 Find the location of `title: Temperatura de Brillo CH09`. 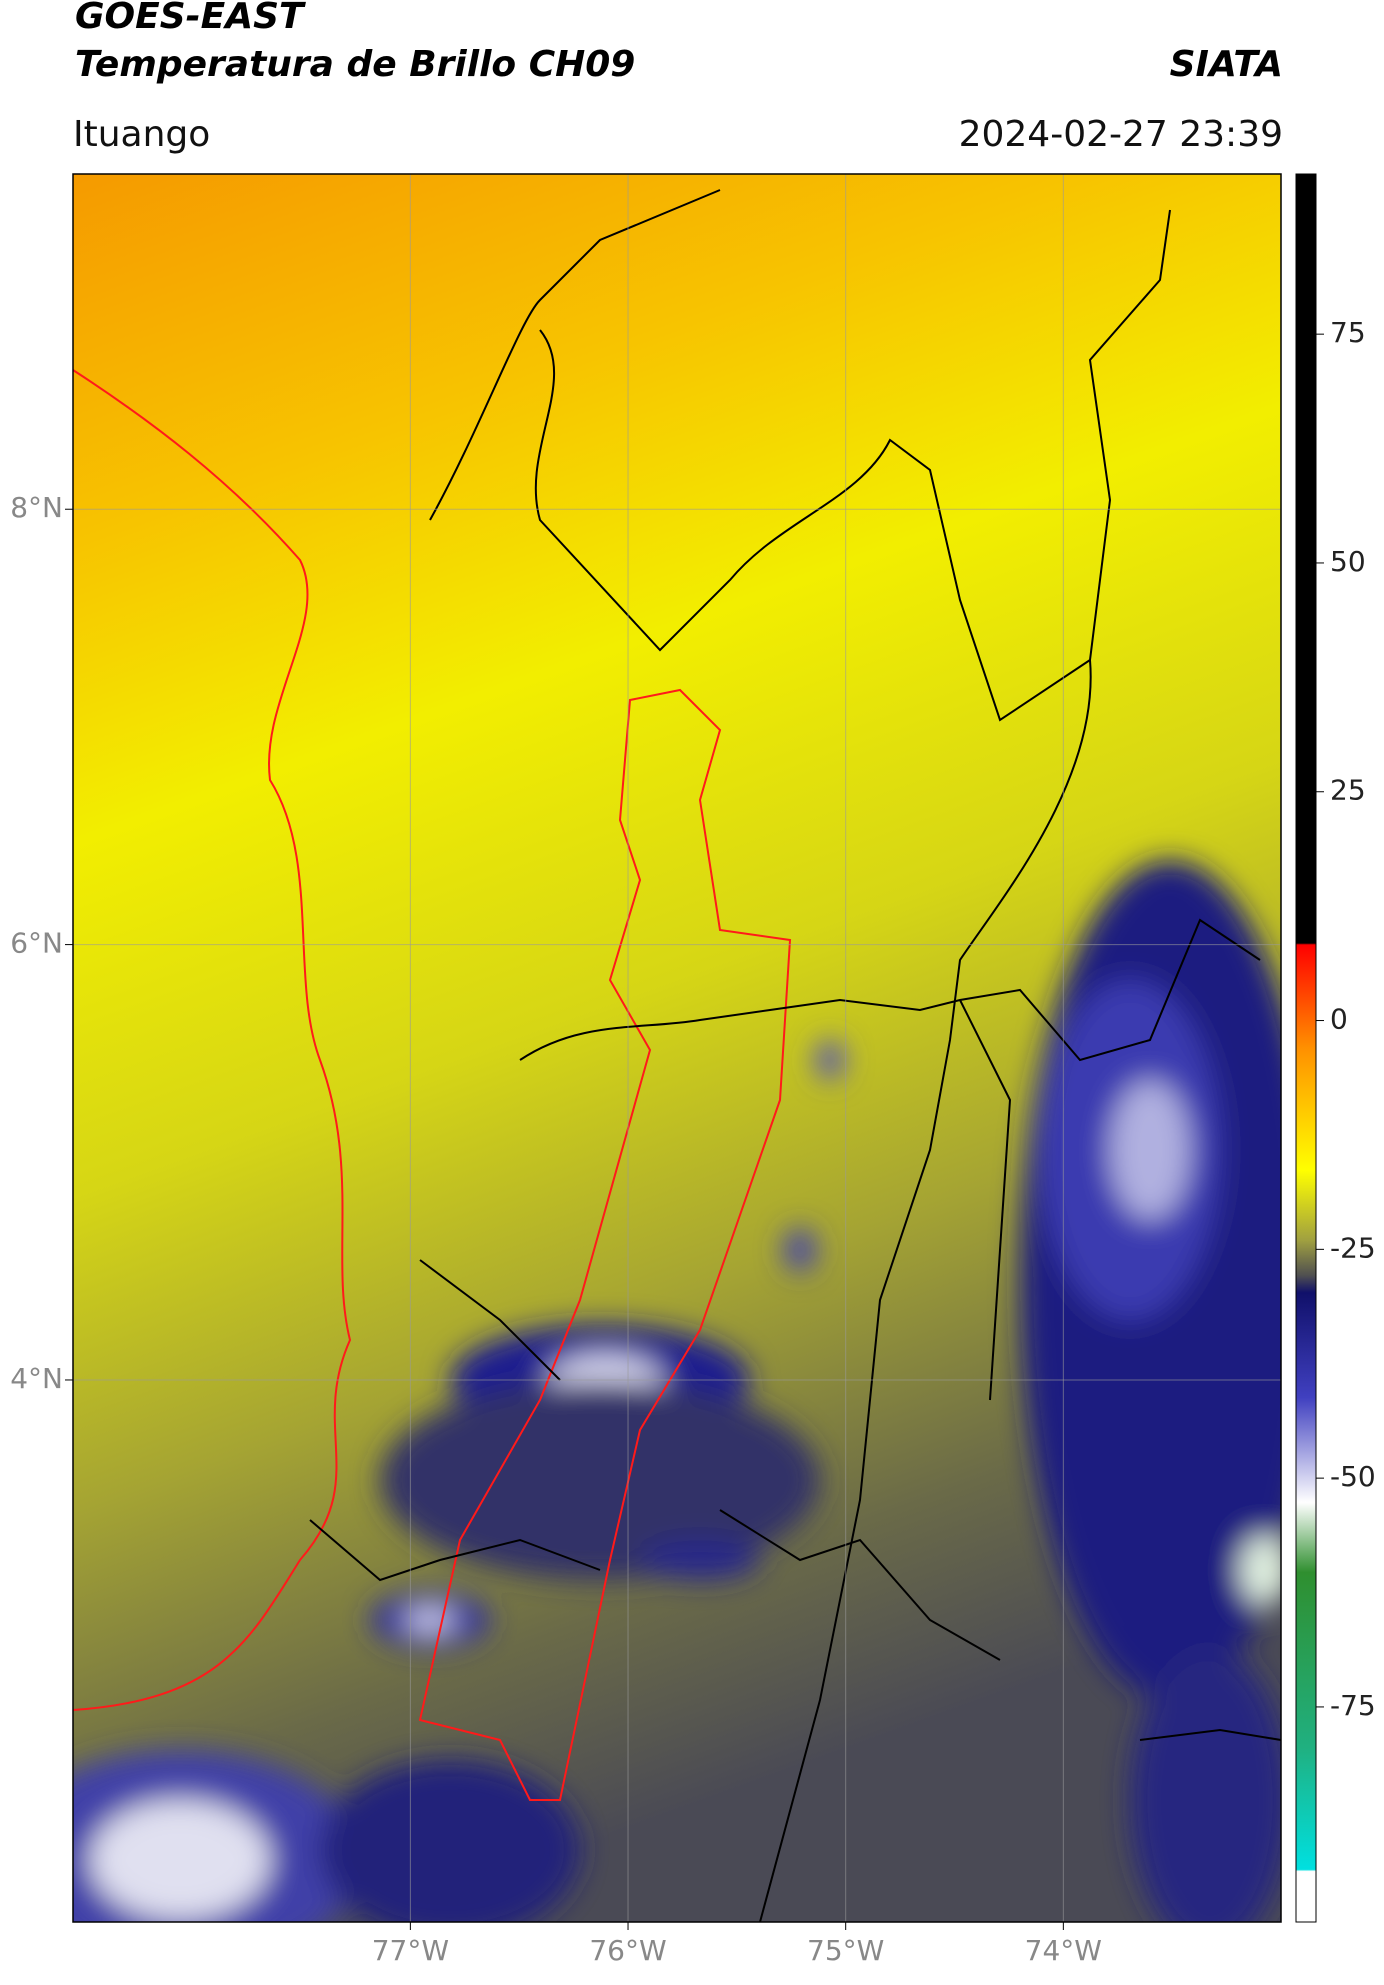

title: Temperatura de Brillo CH09 is located at coordinates (355, 64).